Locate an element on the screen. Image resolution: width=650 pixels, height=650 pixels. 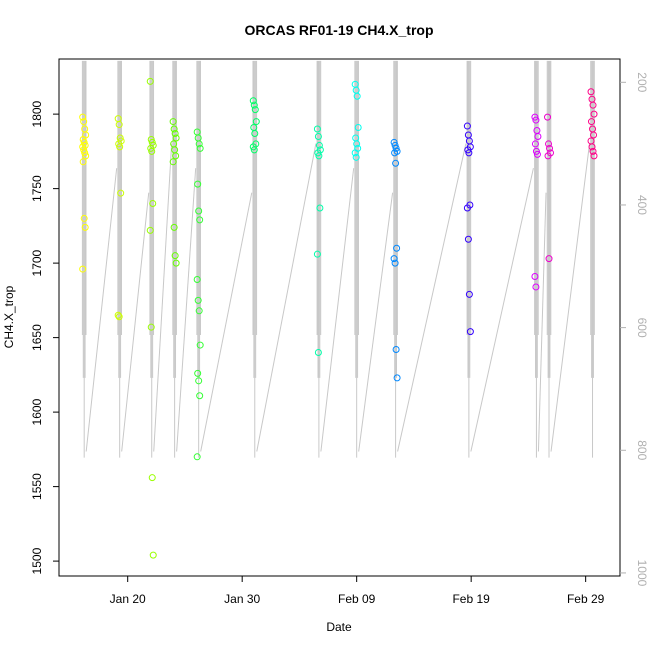
y-axis: 1500 1550 1600 1650 1700 1750 1800 is located at coordinates (44, 337).